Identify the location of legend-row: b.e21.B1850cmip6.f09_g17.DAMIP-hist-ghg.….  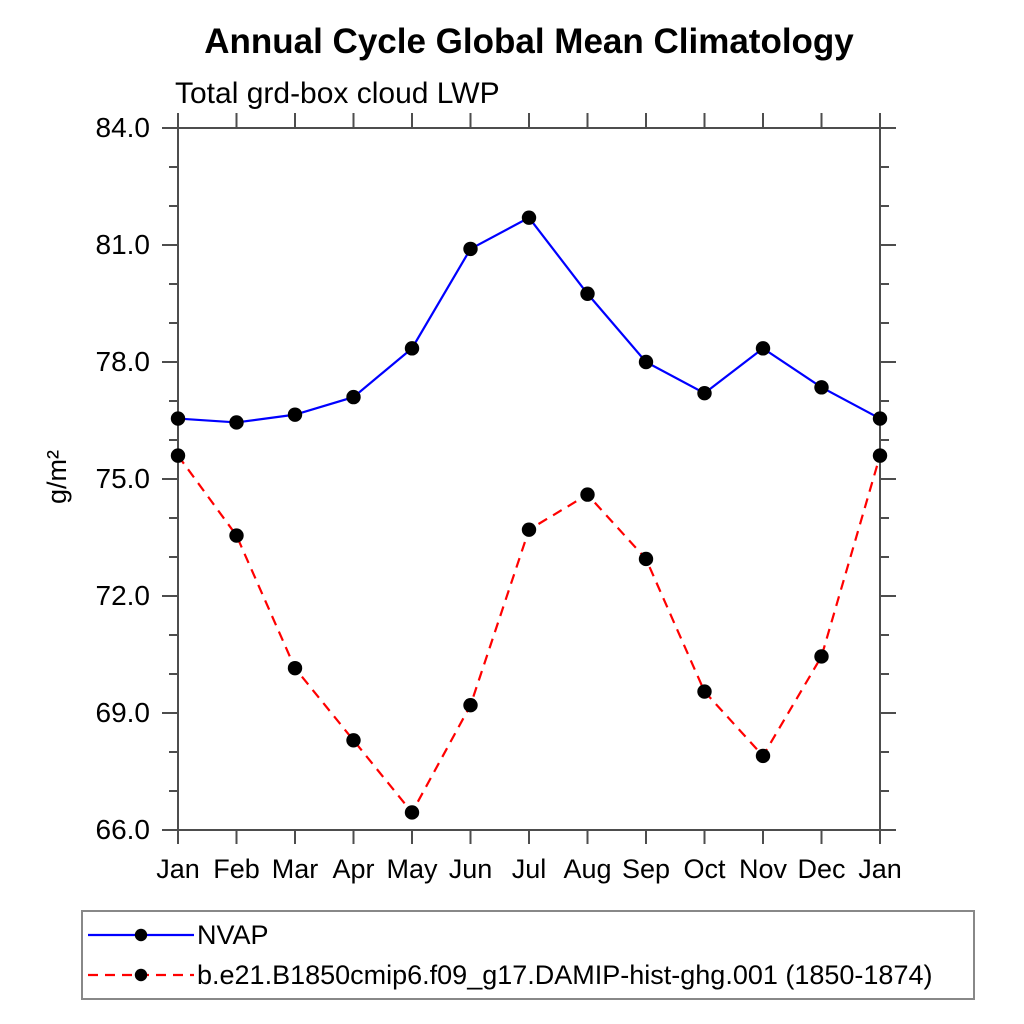
(528, 975).